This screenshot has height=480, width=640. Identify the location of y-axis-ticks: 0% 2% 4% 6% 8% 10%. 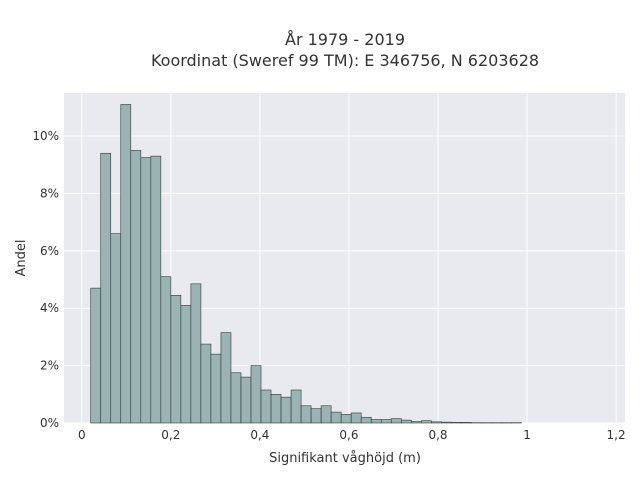
(45, 279).